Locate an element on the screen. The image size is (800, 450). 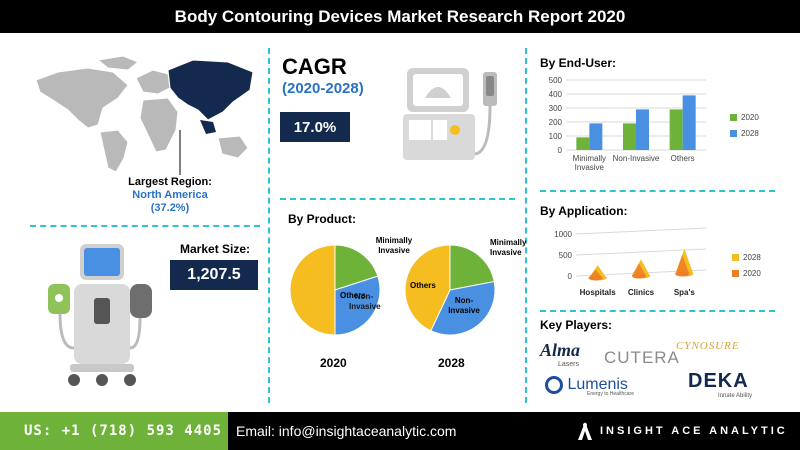
enduser-heading: By End-User: is located at coordinates (578, 63).